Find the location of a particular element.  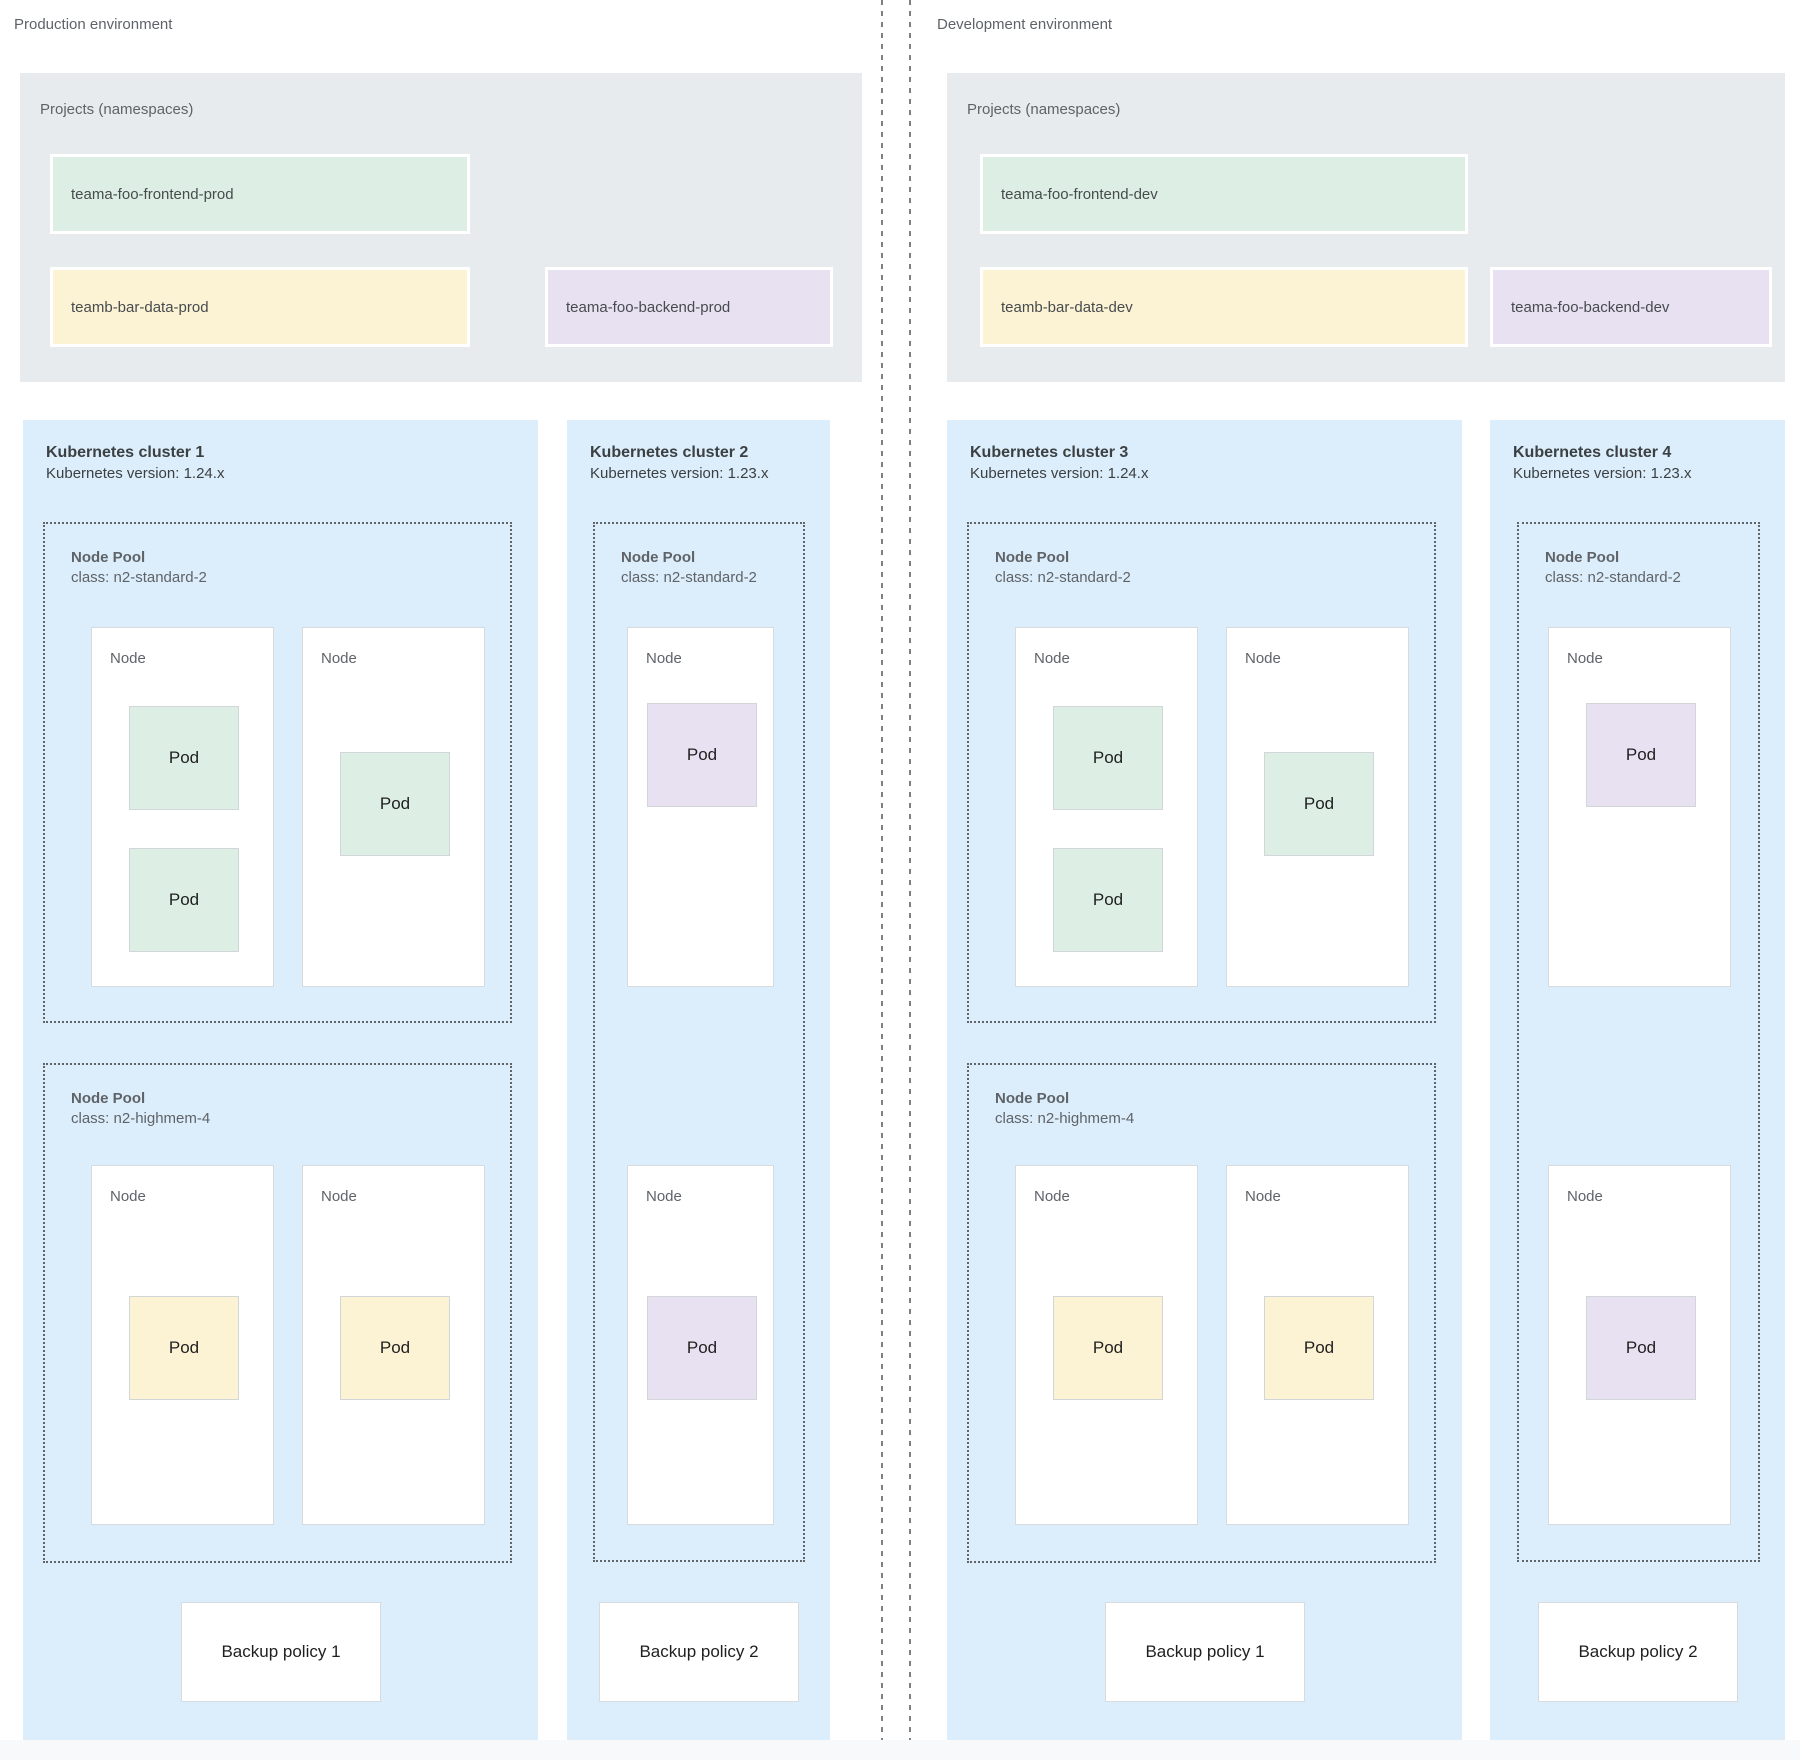

project-namespace-label: teama-foo-frontend-dev is located at coordinates (1079, 194).